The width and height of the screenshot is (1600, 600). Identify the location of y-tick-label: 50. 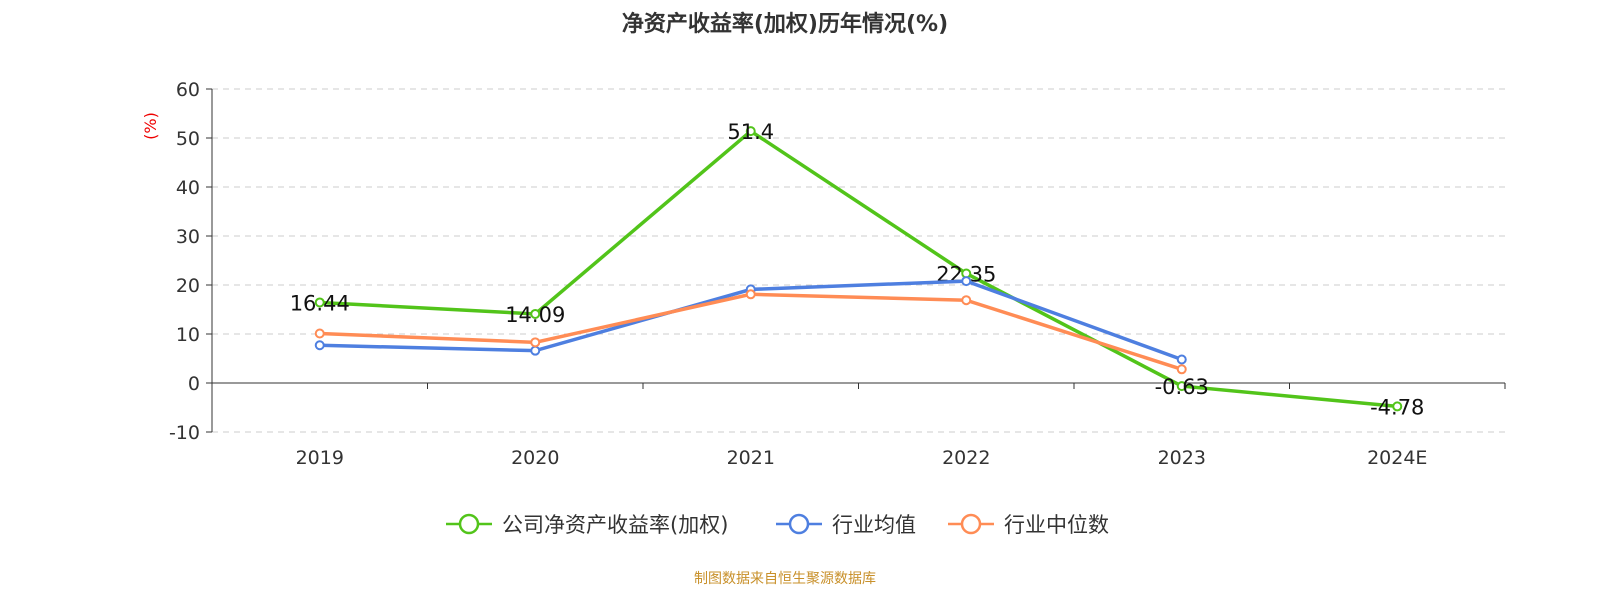
(188, 139).